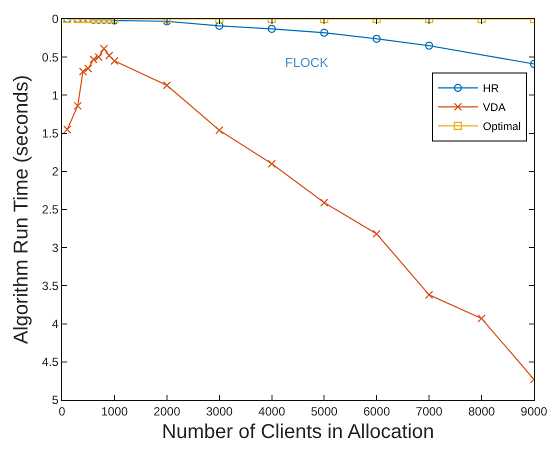 Image resolution: width=560 pixels, height=450 pixels. I want to click on y-tick-label: 0.5, so click(50, 57).